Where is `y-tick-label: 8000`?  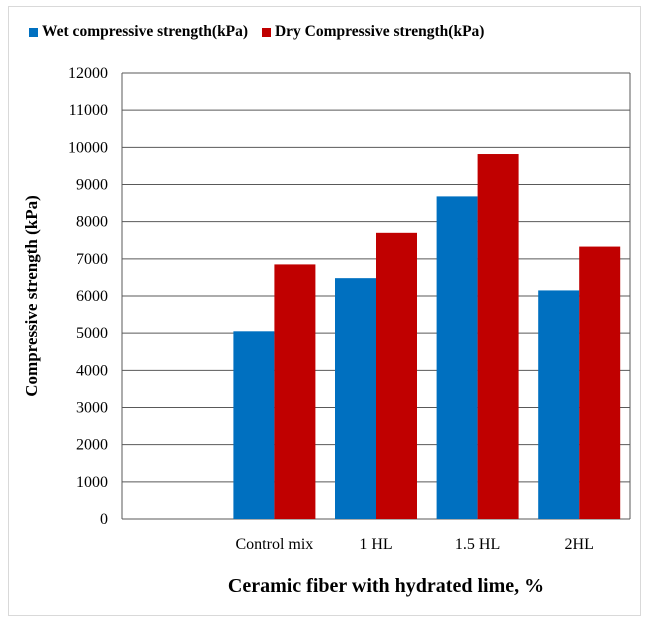 y-tick-label: 8000 is located at coordinates (92, 222).